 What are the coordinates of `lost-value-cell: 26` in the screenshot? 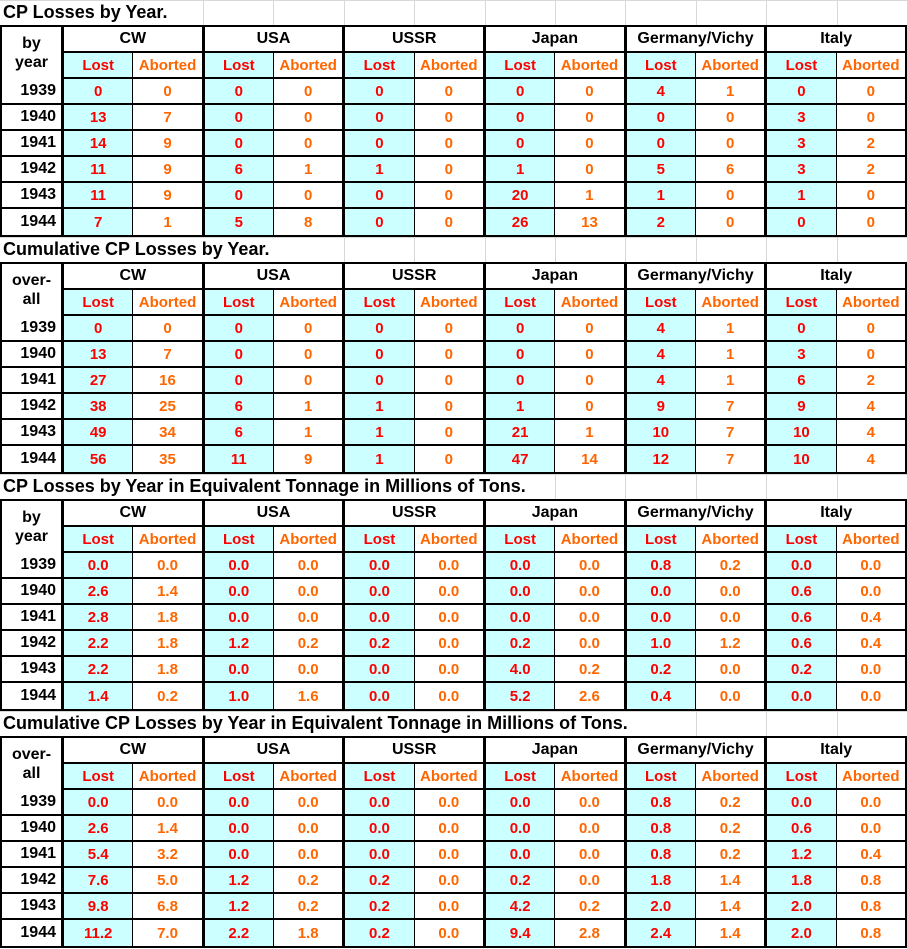 It's located at (520, 222).